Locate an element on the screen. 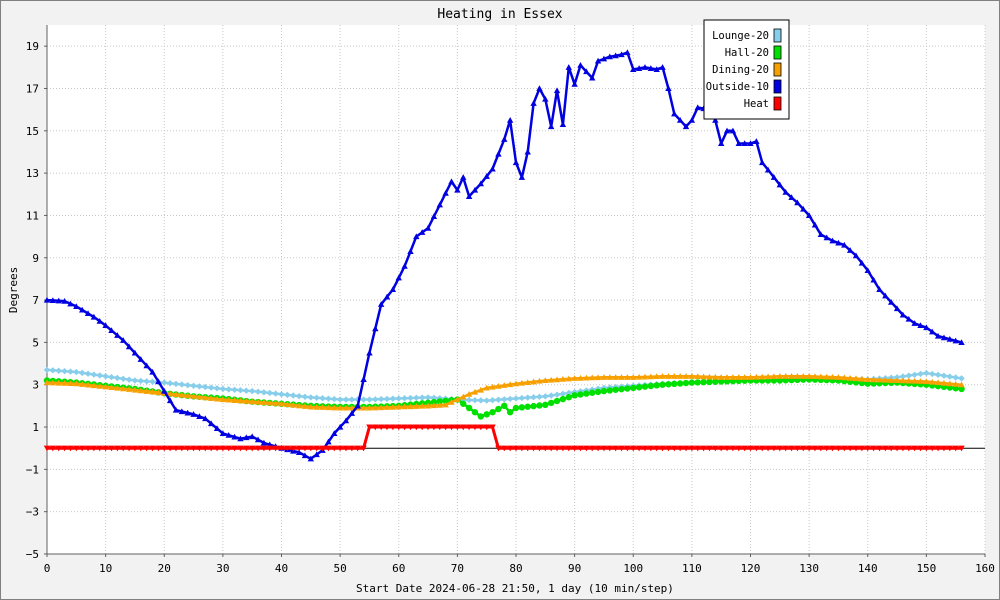 The height and width of the screenshot is (600, 1000). legend-label-hall-20: Hall-20 is located at coordinates (747, 53).